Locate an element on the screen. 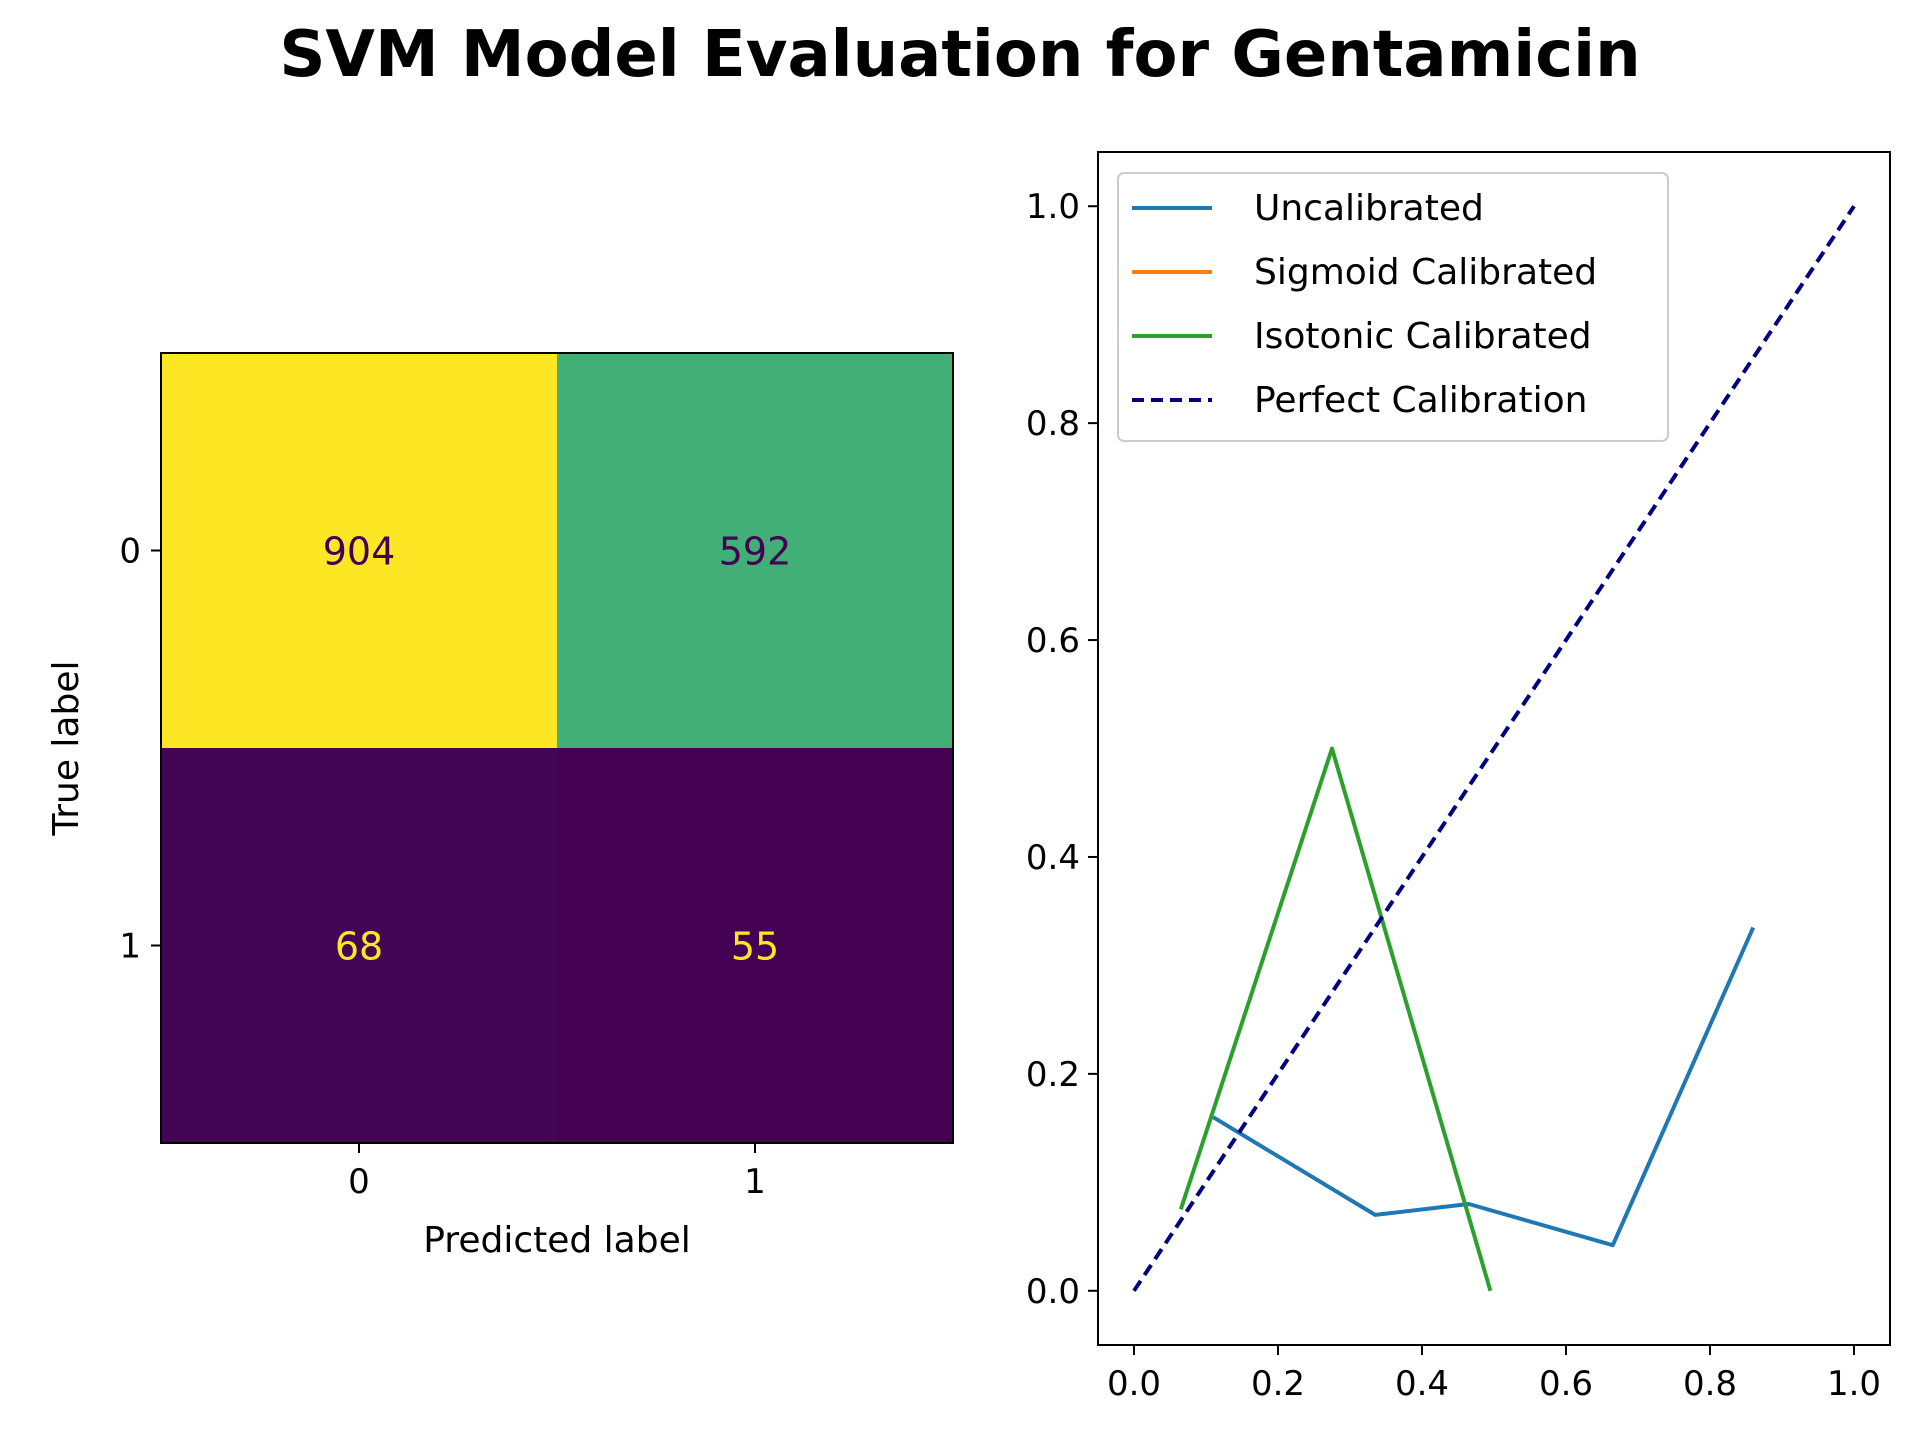 The height and width of the screenshot is (1440, 1920). cm-ylabel: True label is located at coordinates (66, 749).